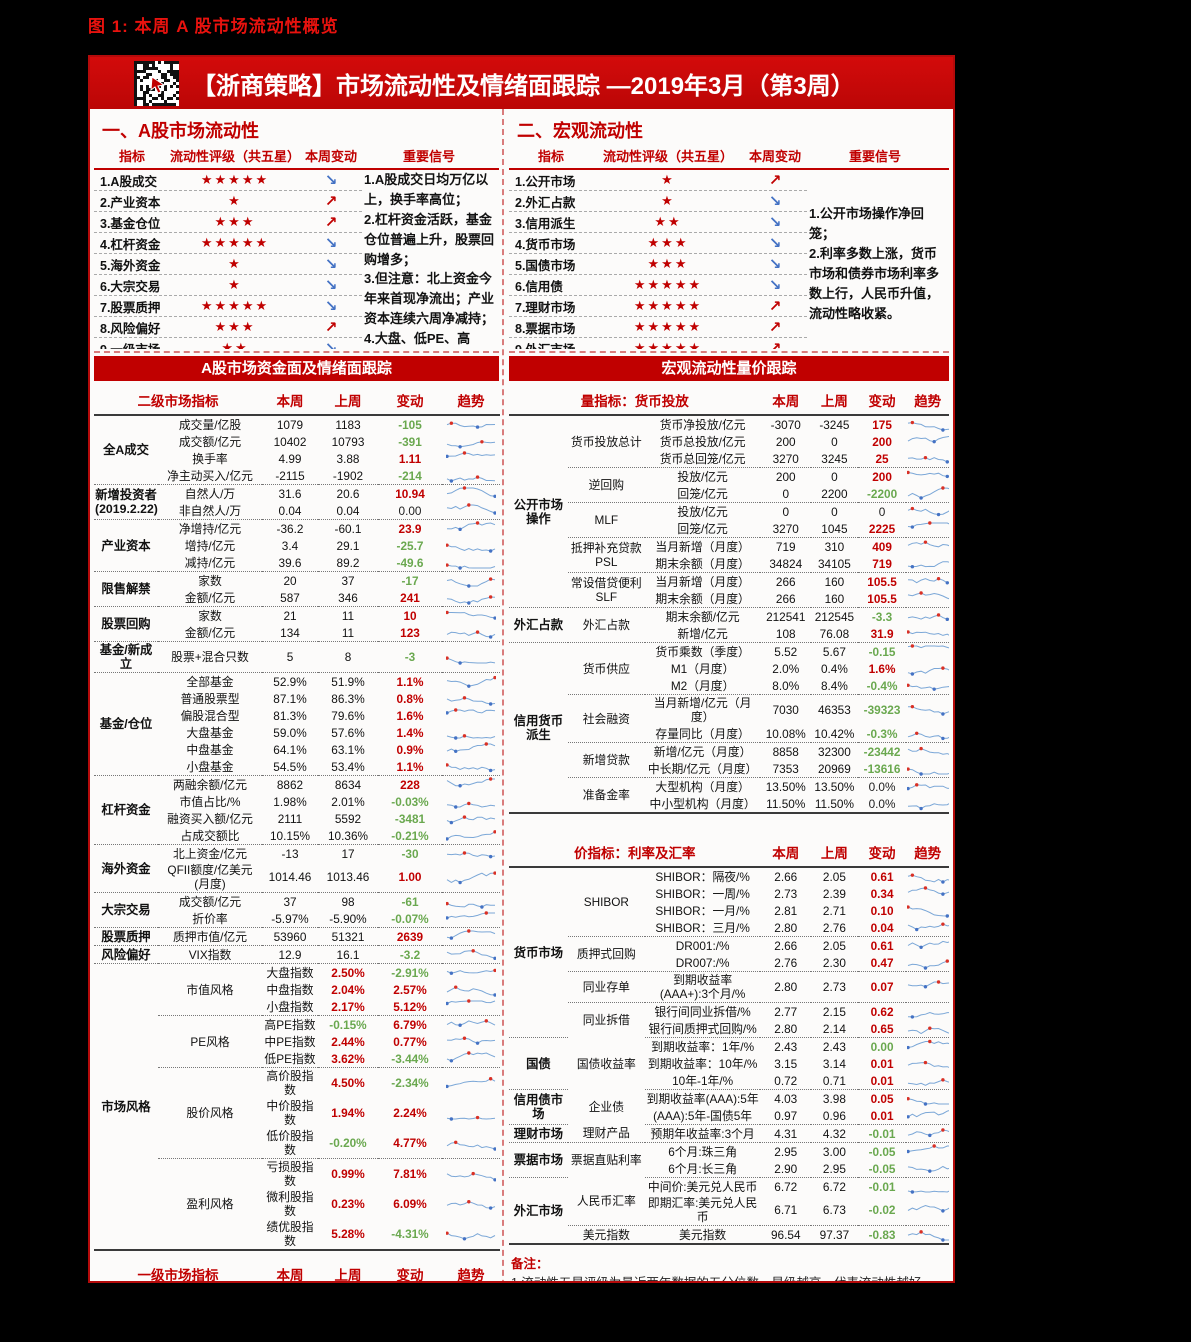  What do you see at coordinates (882, 1029) in the screenshot?
I see `change-cell: 0.65` at bounding box center [882, 1029].